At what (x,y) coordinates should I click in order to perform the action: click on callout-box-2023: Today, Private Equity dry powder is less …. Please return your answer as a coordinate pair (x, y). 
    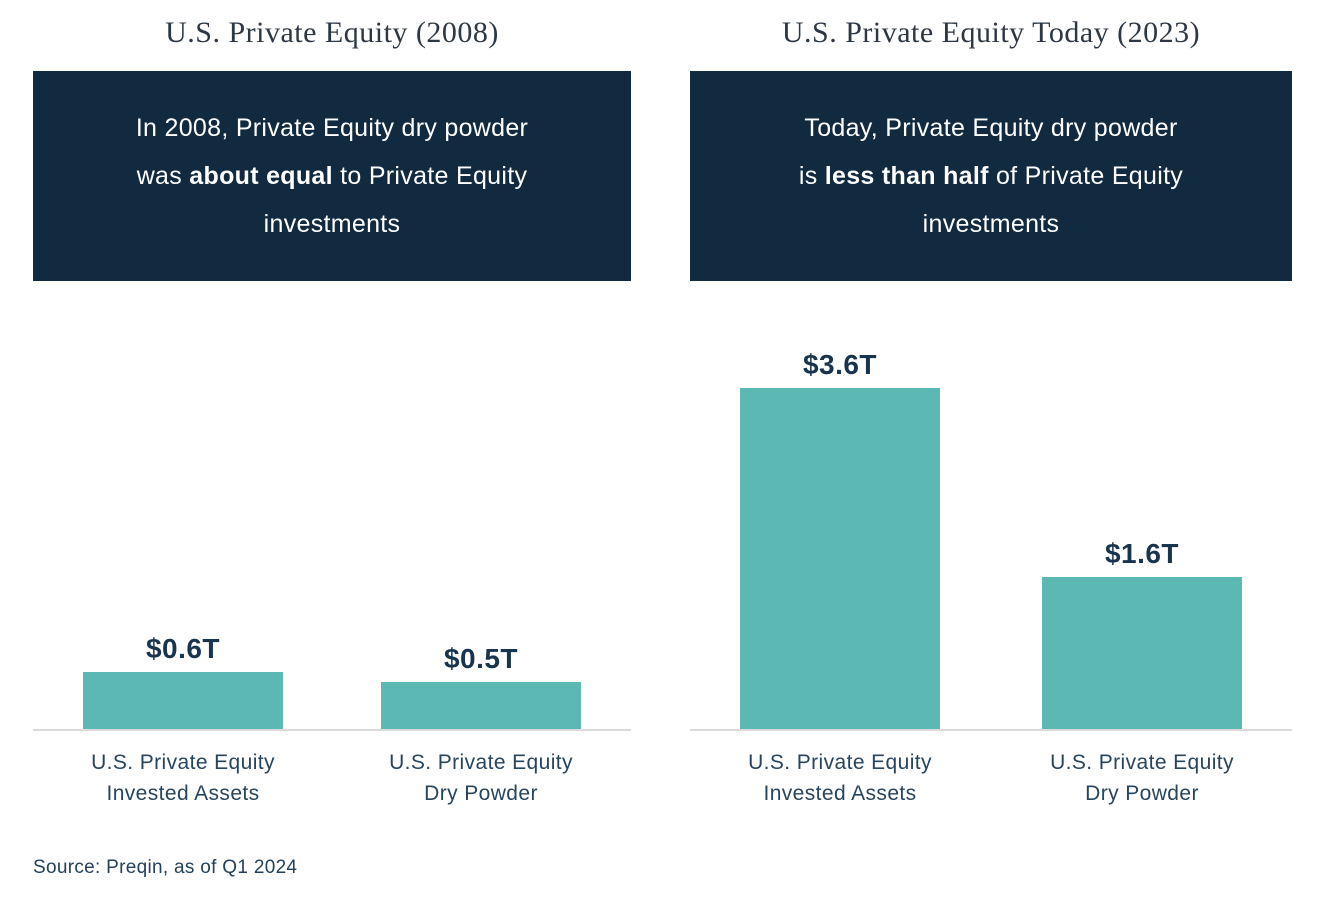
    Looking at the image, I should click on (991, 176).